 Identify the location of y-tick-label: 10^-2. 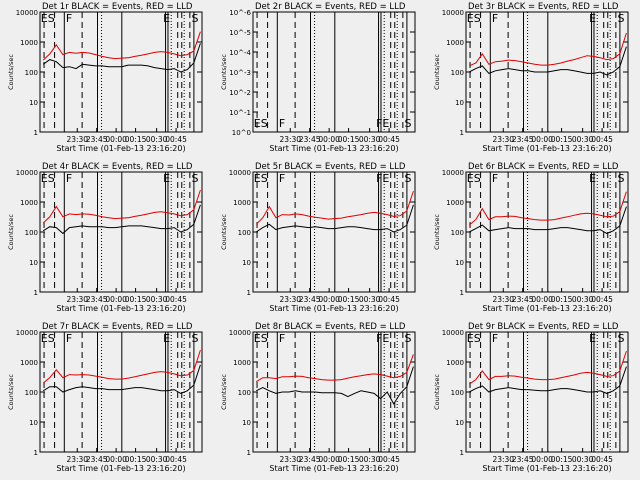
(240, 93).